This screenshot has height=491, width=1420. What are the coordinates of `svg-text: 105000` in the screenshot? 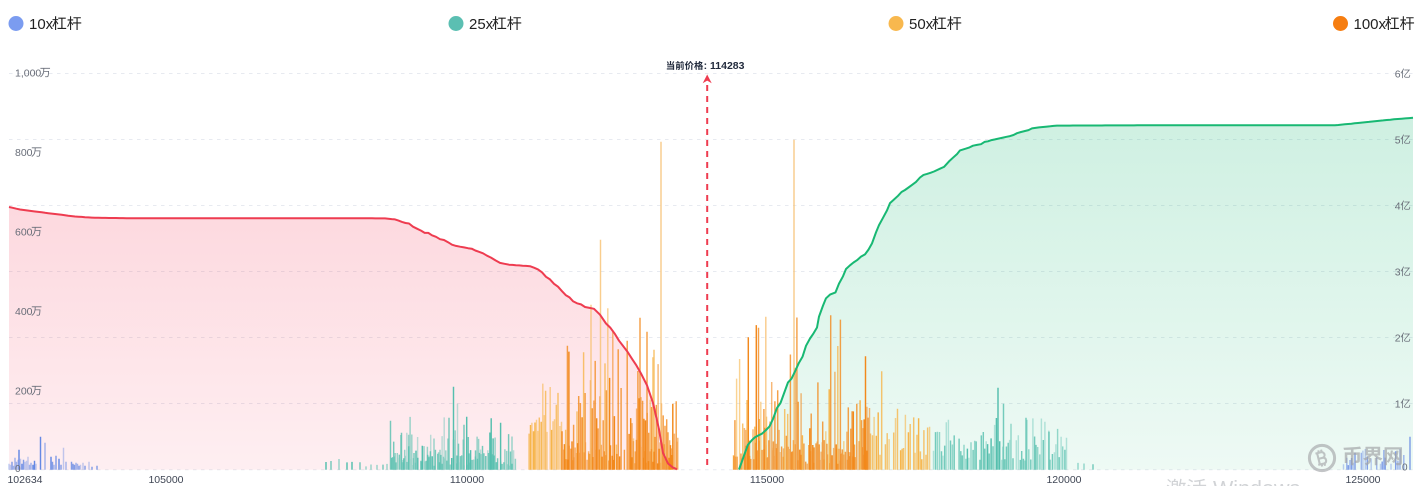 It's located at (165, 480).